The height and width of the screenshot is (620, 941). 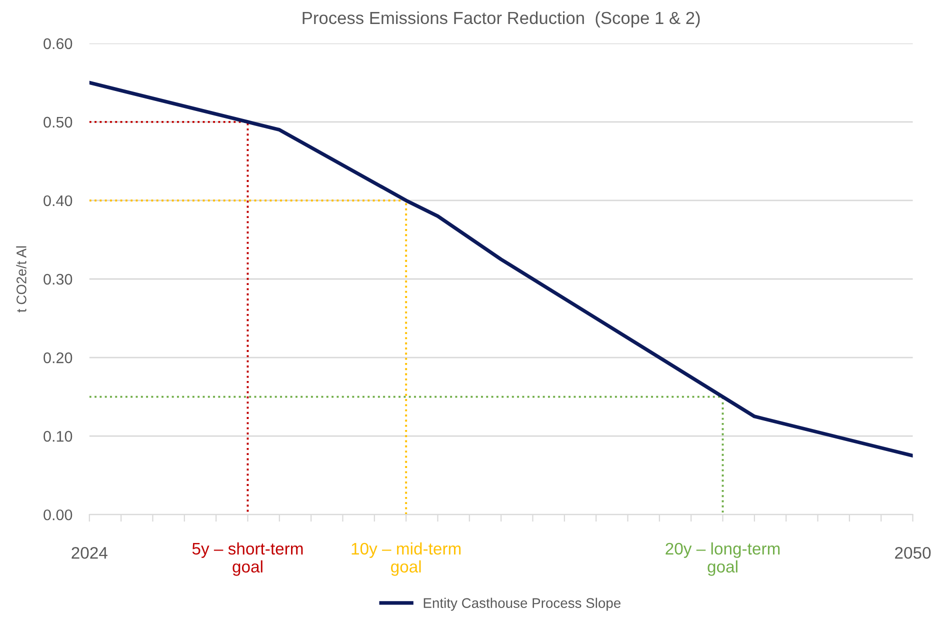 What do you see at coordinates (58, 122) in the screenshot?
I see `y-tick-label: 0.50` at bounding box center [58, 122].